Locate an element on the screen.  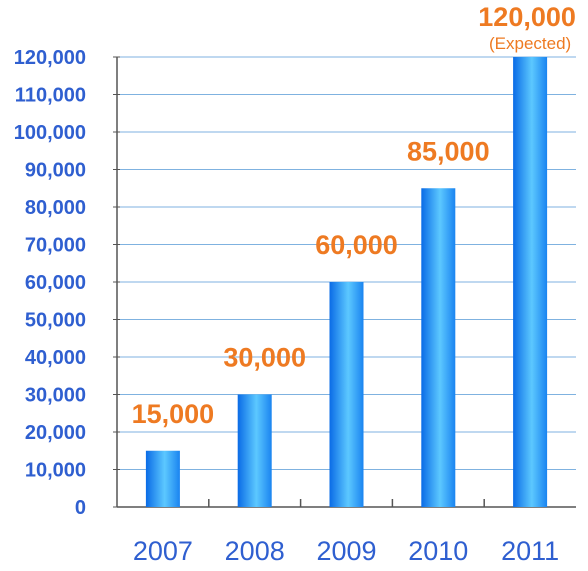
data-label: 30,000 is located at coordinates (264, 358).